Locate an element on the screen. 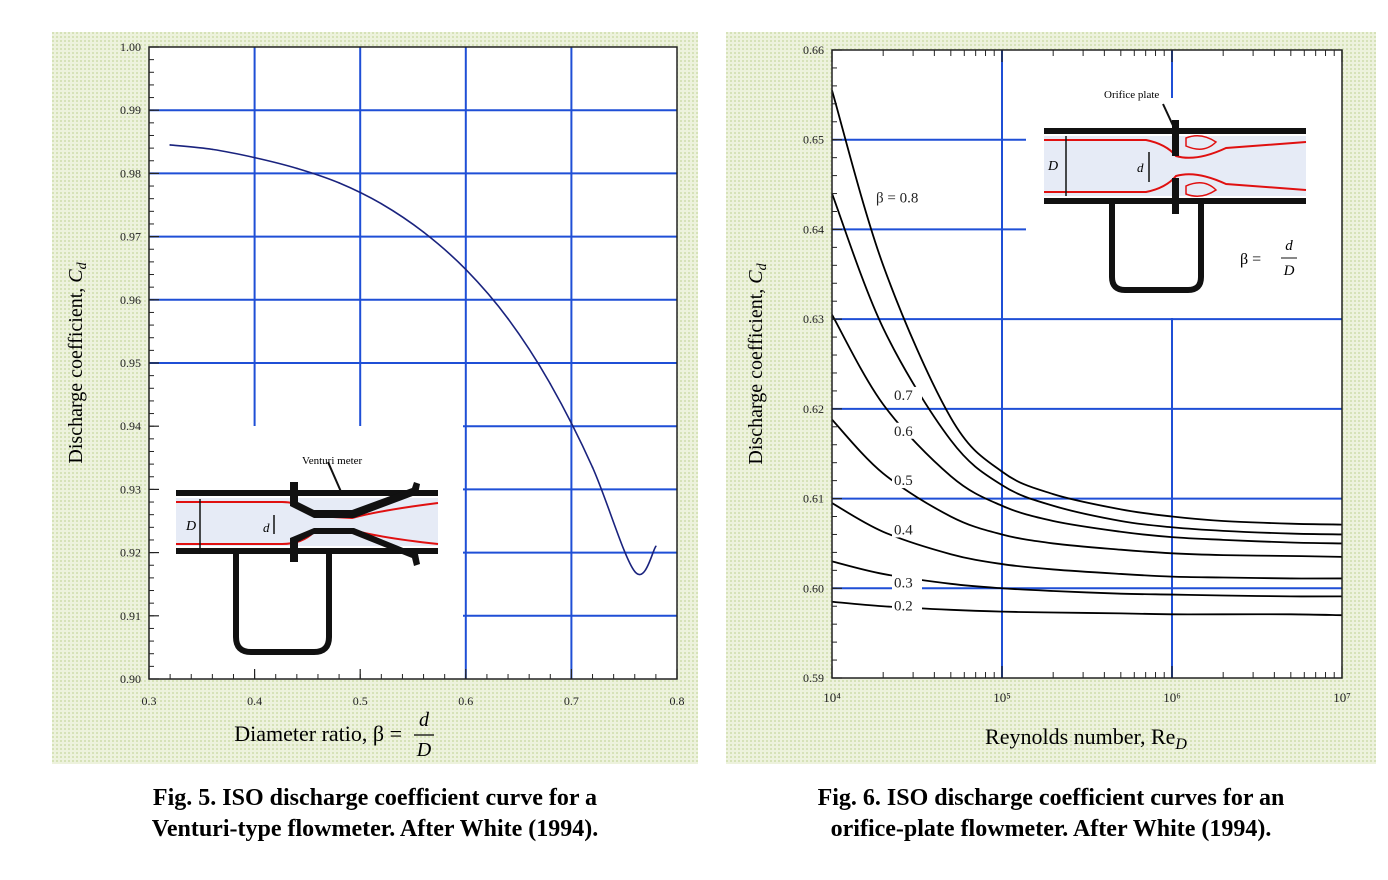 The width and height of the screenshot is (1388, 880). x-tick-label: 10⁴ is located at coordinates (832, 697).